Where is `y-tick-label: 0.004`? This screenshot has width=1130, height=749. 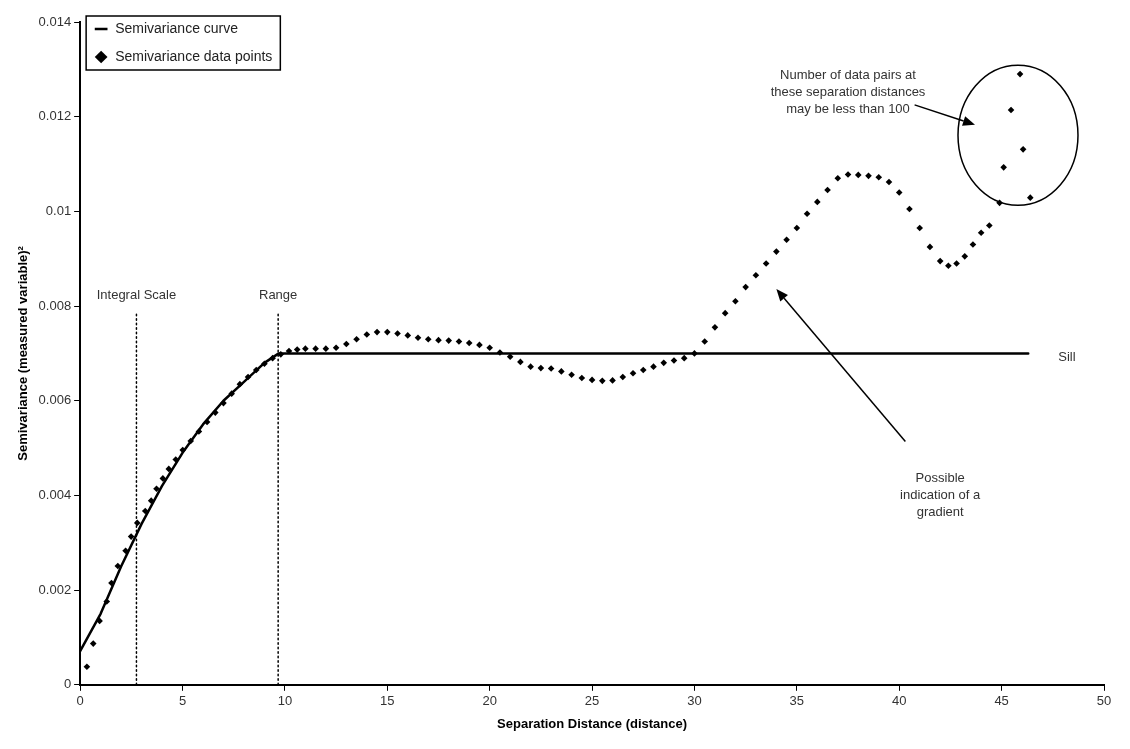
y-tick-label: 0.004 is located at coordinates (55, 495).